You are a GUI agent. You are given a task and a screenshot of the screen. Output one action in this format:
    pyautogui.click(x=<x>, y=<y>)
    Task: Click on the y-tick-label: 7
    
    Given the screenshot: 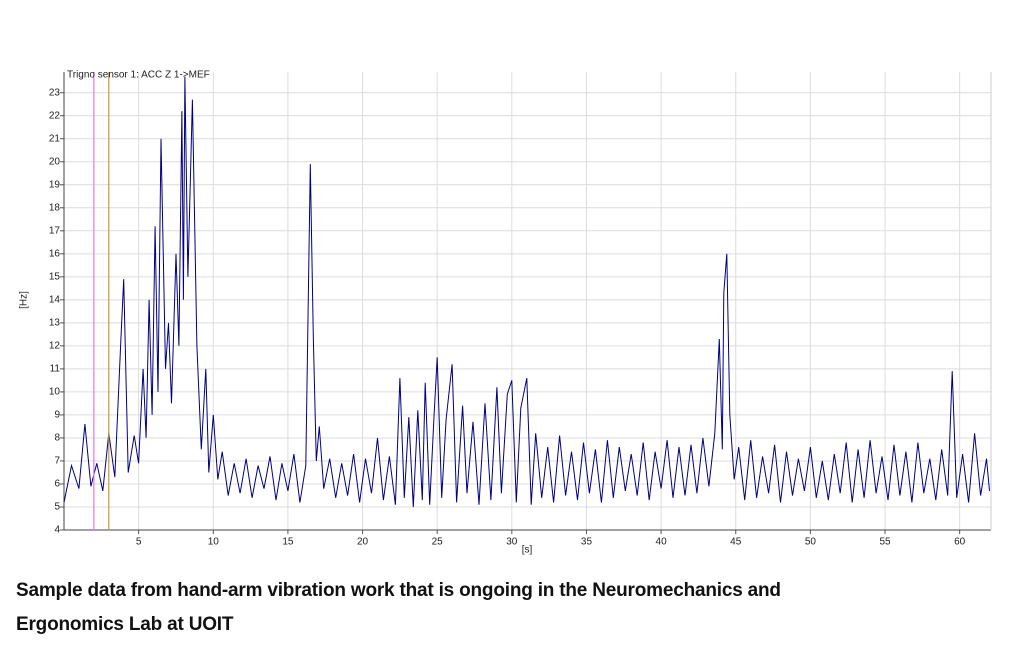 What is the action you would take?
    pyautogui.click(x=57, y=461)
    